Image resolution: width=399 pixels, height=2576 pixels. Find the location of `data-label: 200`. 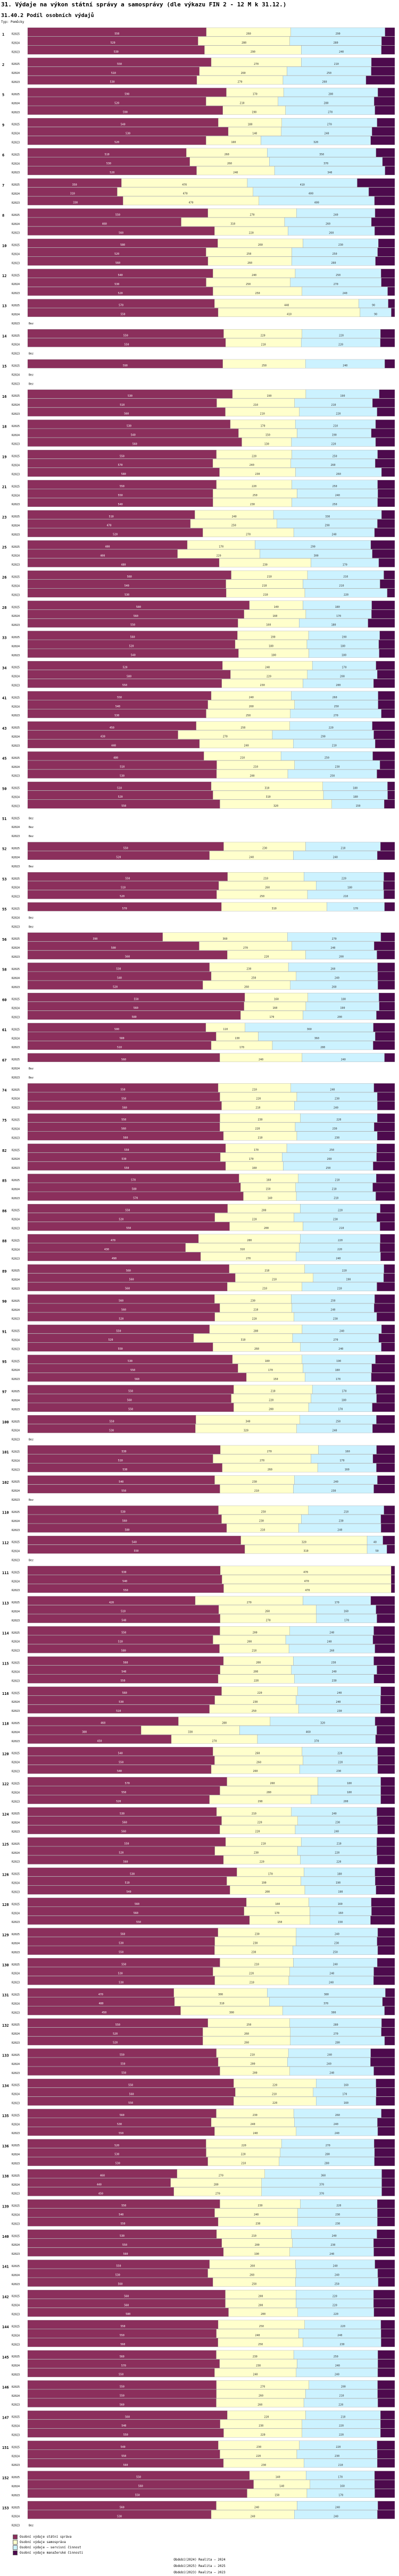

data-label: 200 is located at coordinates (258, 1663).